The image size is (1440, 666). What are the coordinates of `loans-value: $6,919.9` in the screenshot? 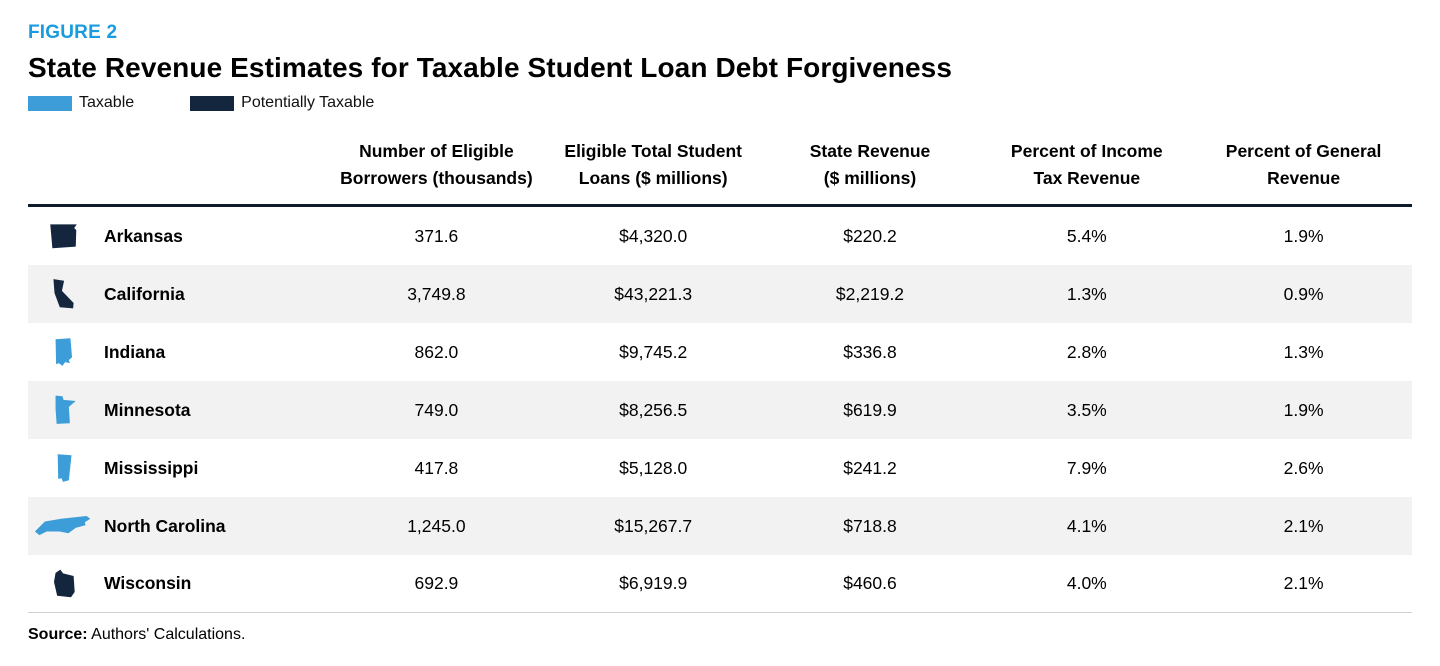 It's located at (653, 583).